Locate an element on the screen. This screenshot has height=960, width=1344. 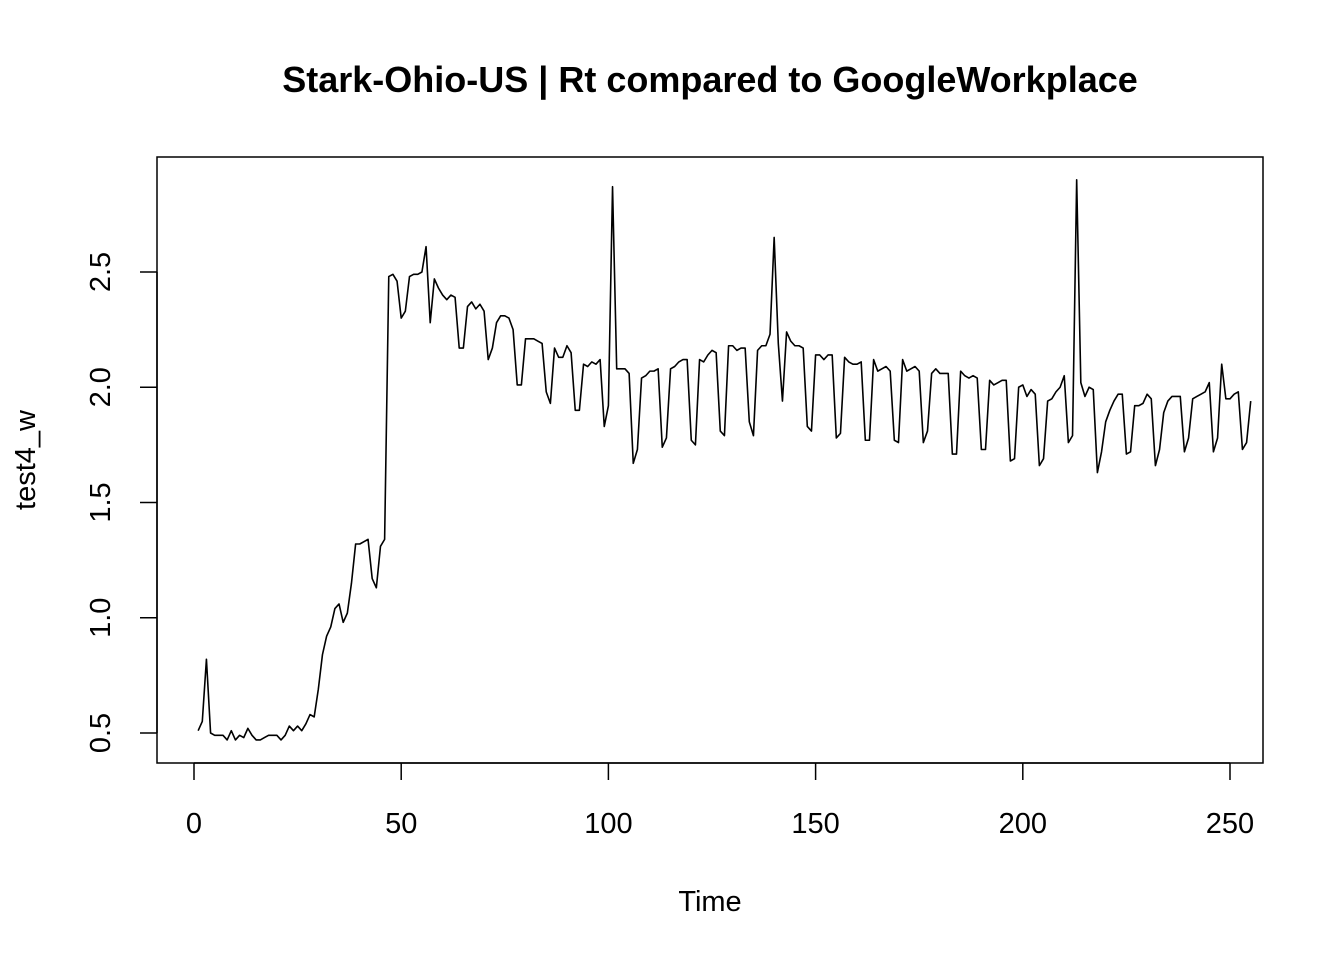
x-tick-label: 250 is located at coordinates (1230, 824).